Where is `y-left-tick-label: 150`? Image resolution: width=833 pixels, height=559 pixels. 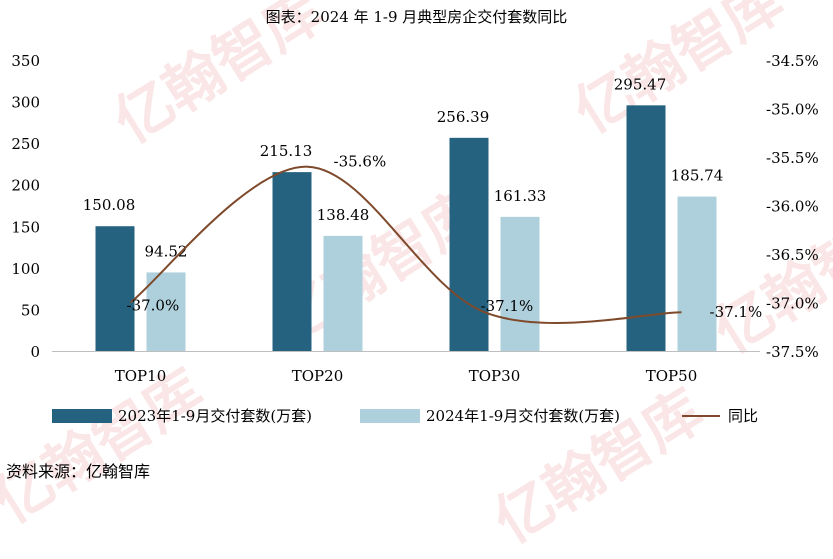 y-left-tick-label: 150 is located at coordinates (25, 227).